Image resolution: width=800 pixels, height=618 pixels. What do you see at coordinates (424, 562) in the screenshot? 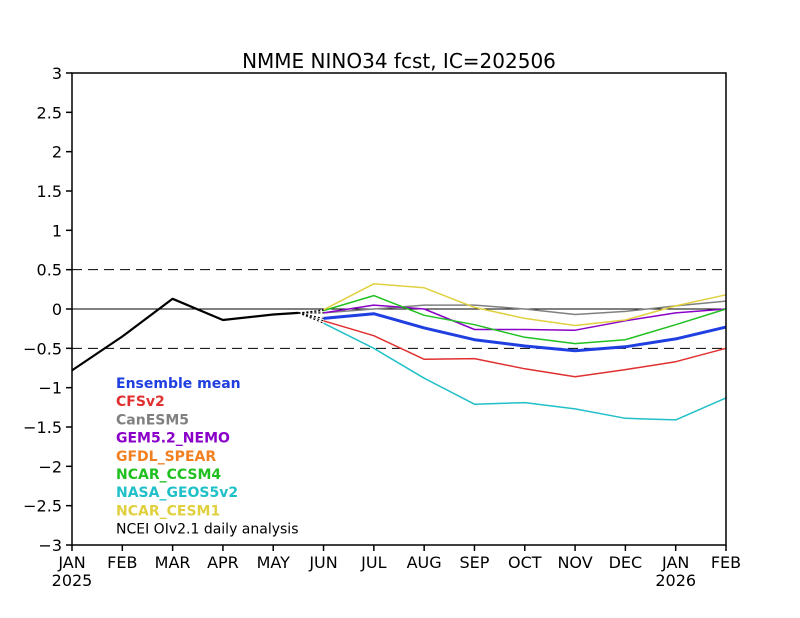
I see `x-tick-label: AUG` at bounding box center [424, 562].